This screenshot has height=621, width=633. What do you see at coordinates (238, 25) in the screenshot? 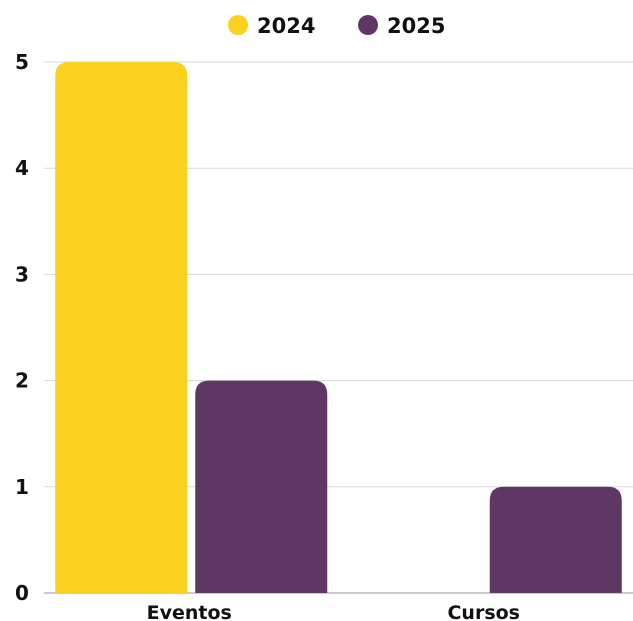
I see `legend-swatch-2024` at bounding box center [238, 25].